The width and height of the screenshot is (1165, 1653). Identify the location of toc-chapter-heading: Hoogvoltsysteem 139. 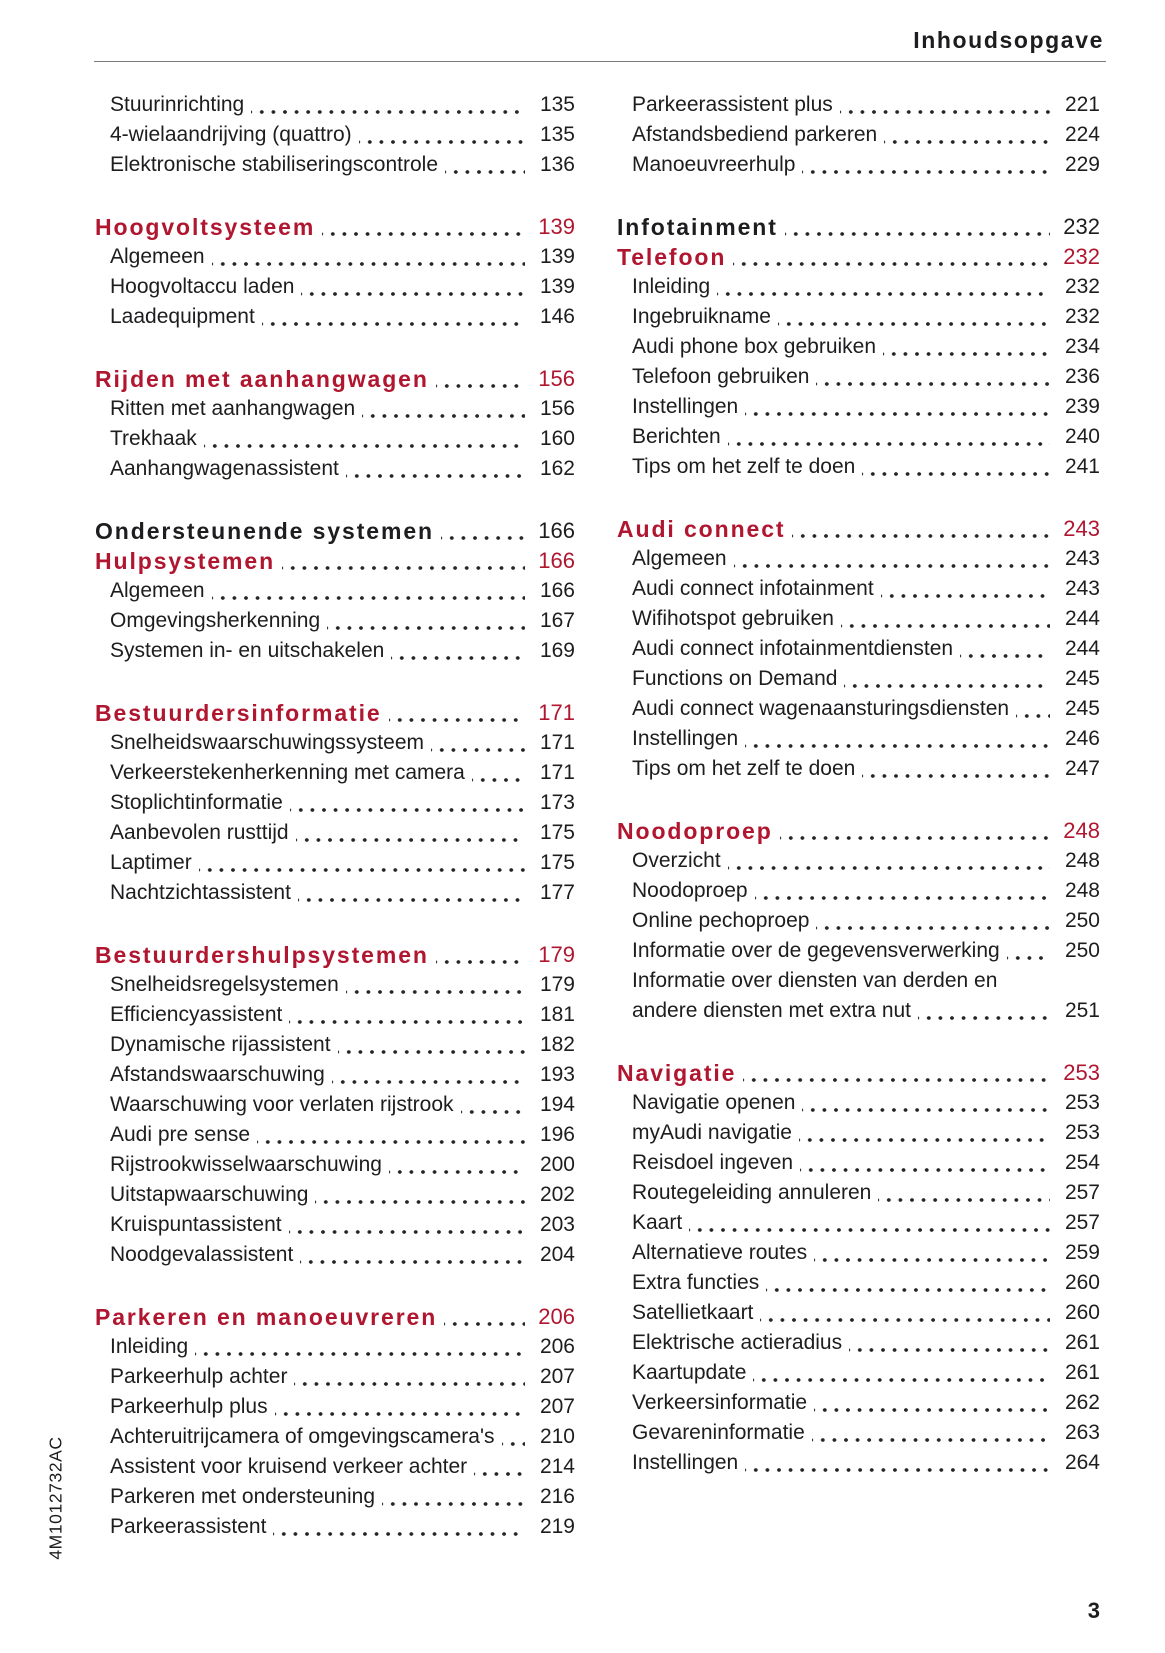
(335, 227).